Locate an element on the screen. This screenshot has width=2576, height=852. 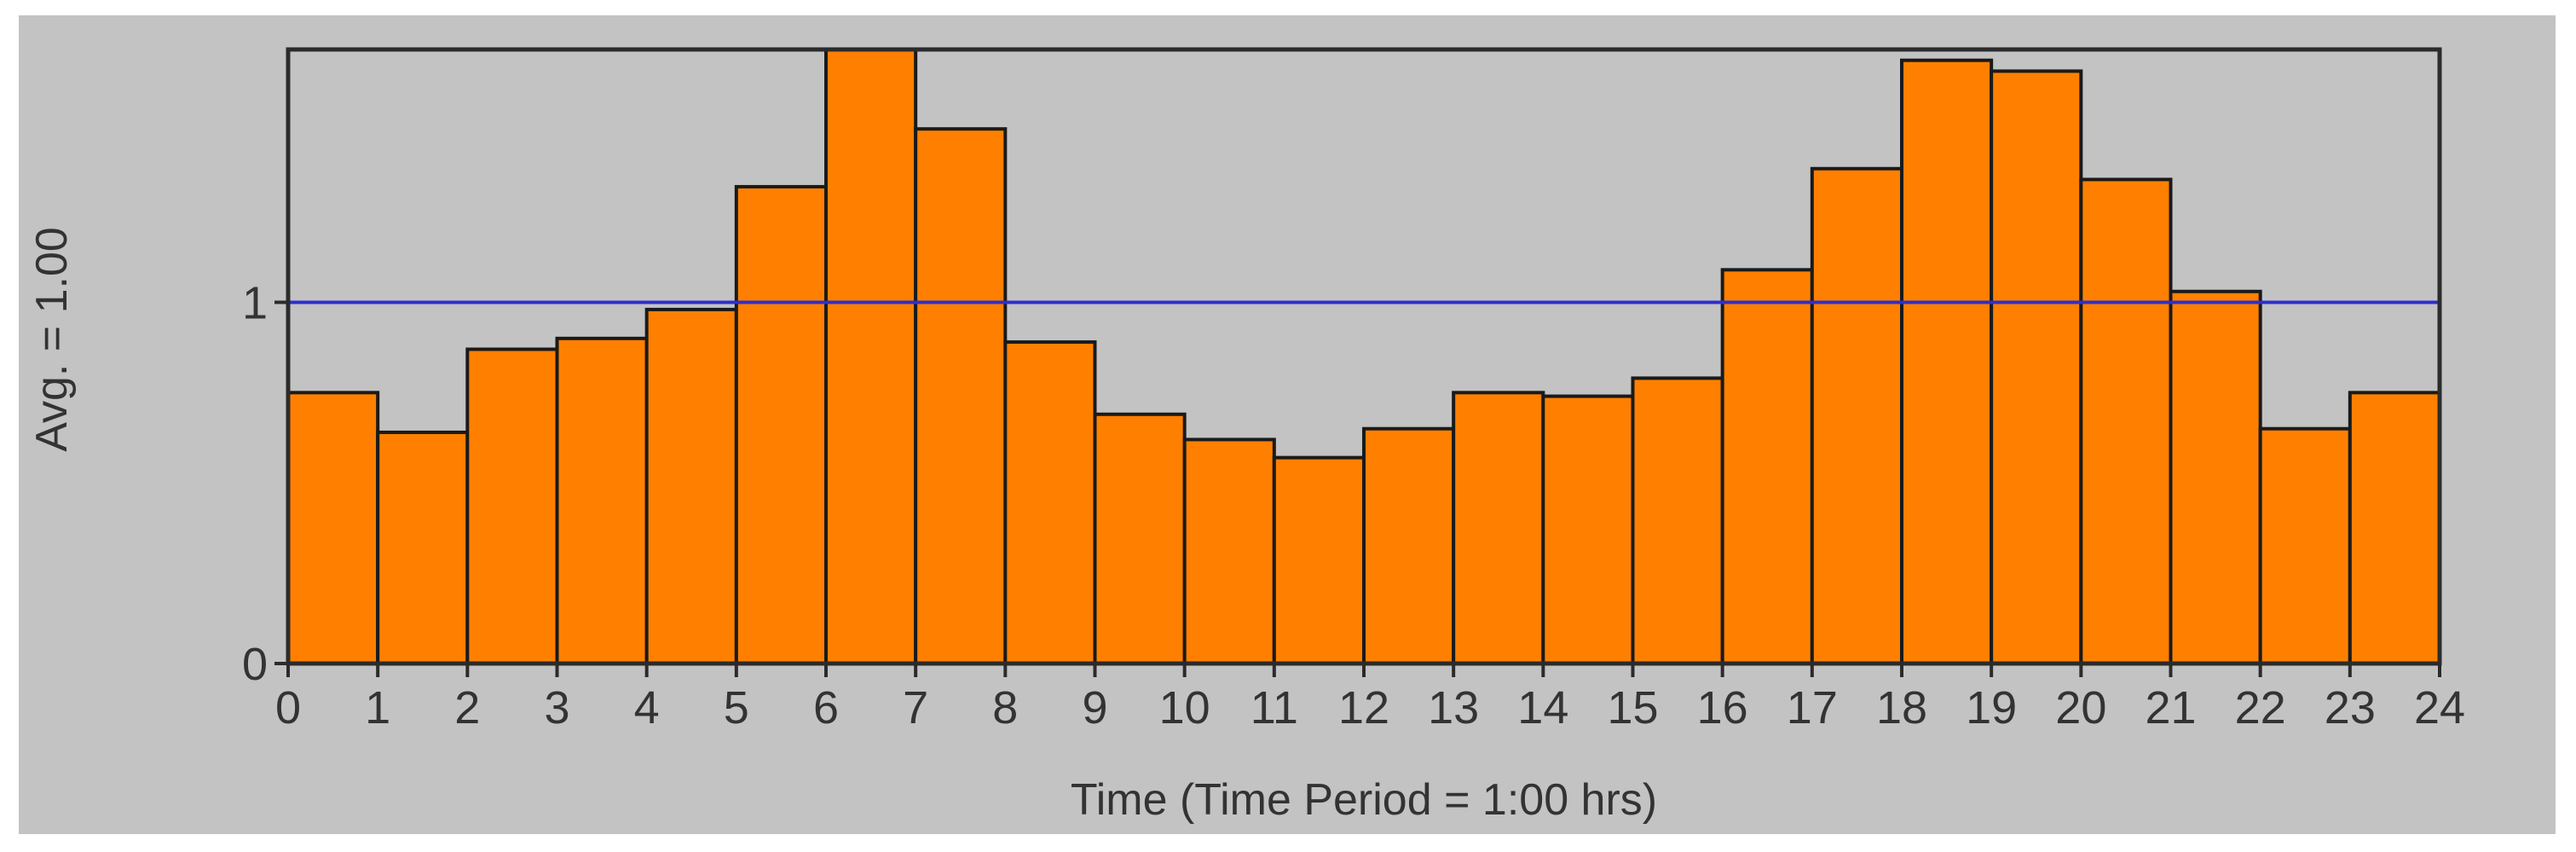
x-tick-label: 3 is located at coordinates (556, 707).